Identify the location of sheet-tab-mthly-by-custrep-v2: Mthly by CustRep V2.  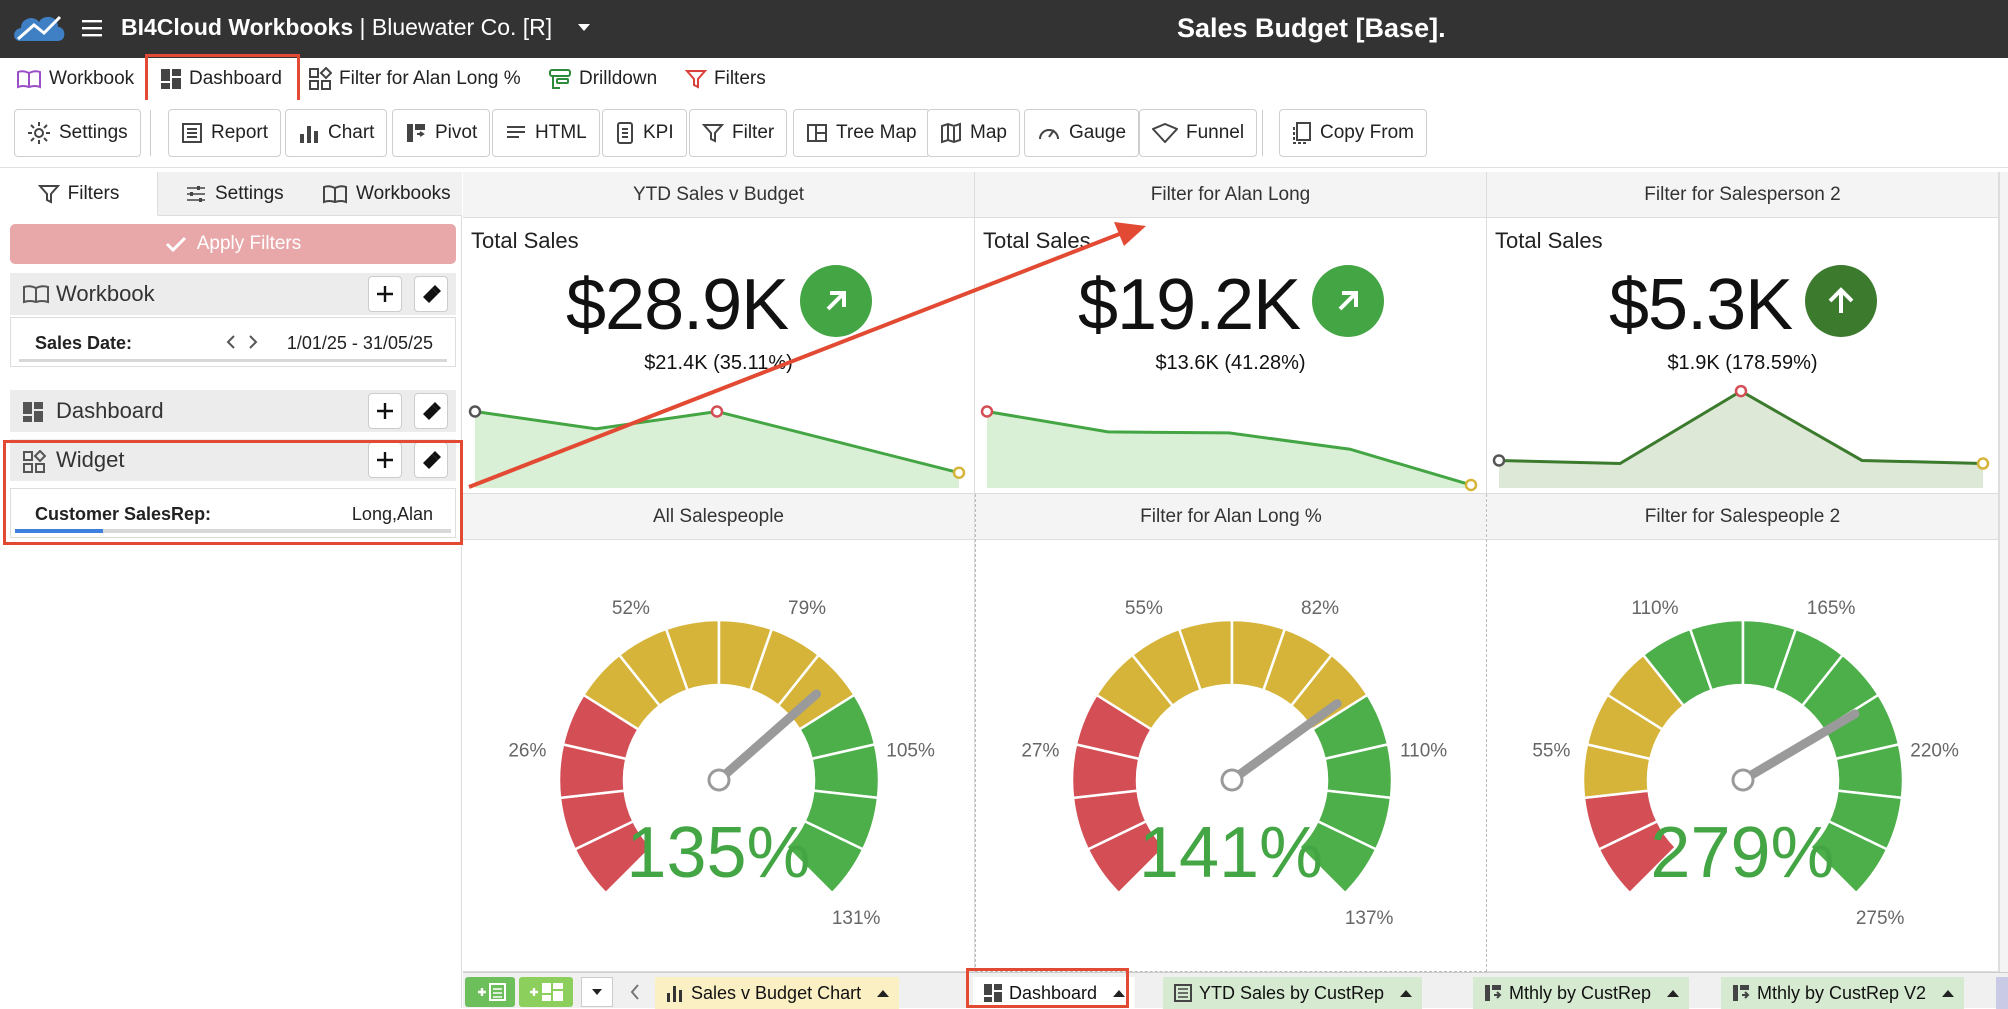
(1843, 993).